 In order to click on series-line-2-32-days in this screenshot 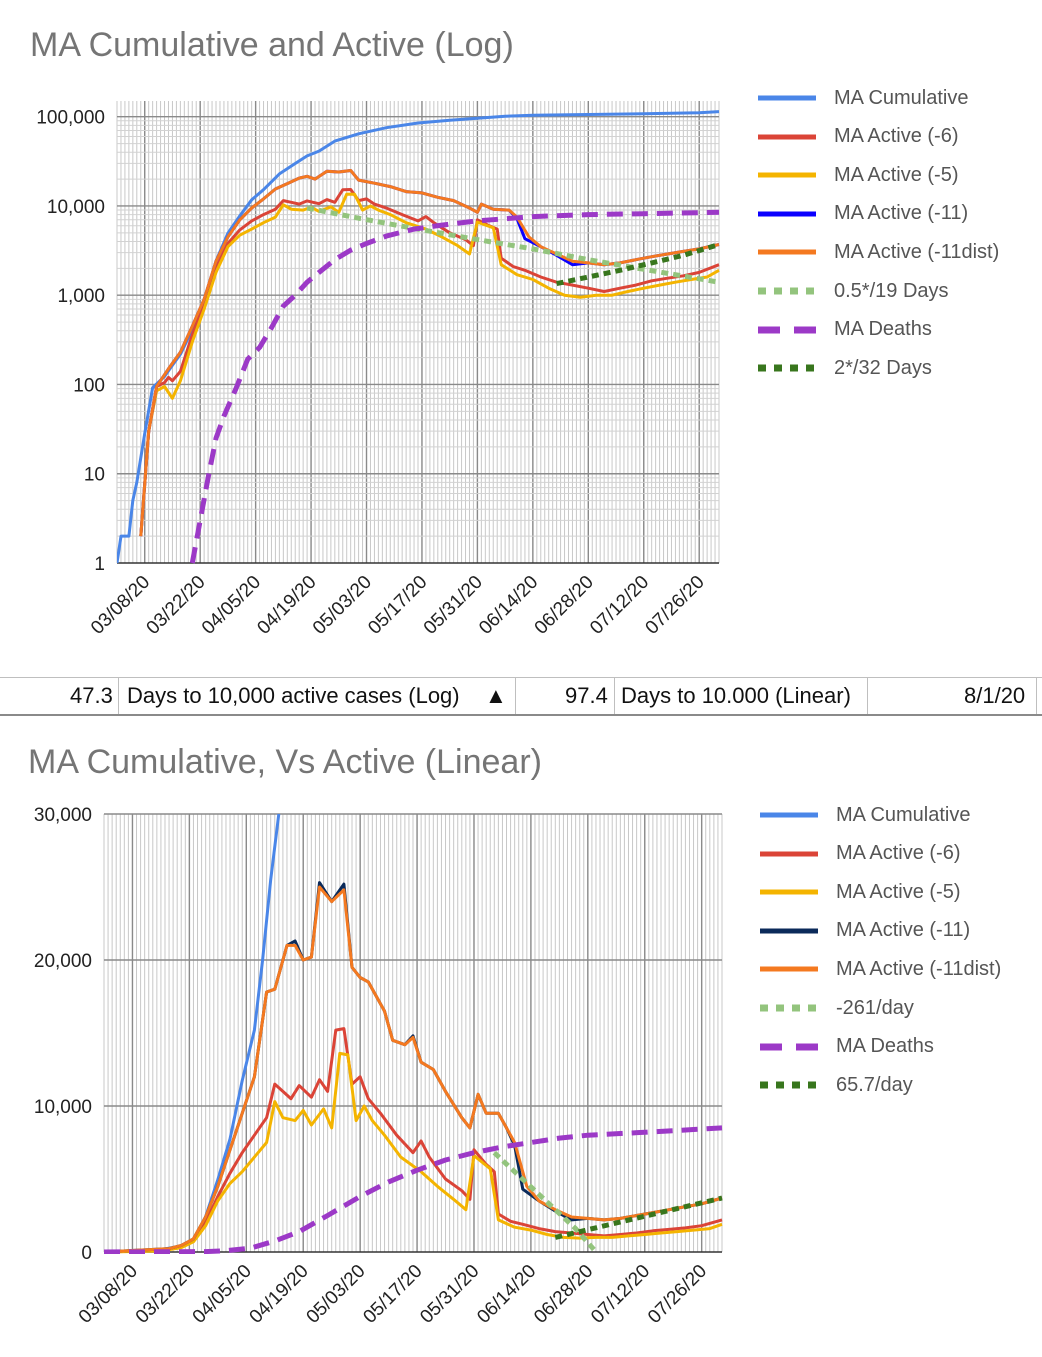, I will do `click(638, 264)`.